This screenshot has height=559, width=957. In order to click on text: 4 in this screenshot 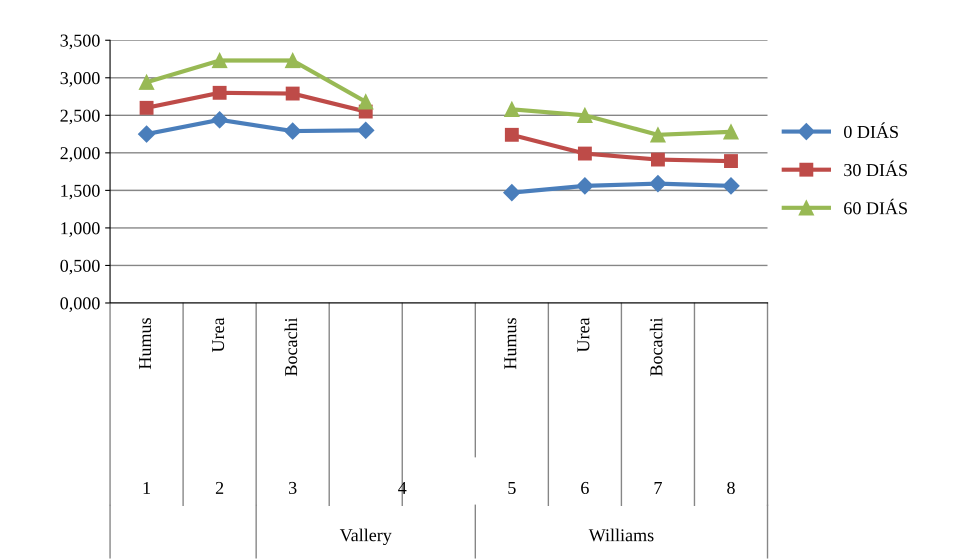, I will do `click(402, 488)`.